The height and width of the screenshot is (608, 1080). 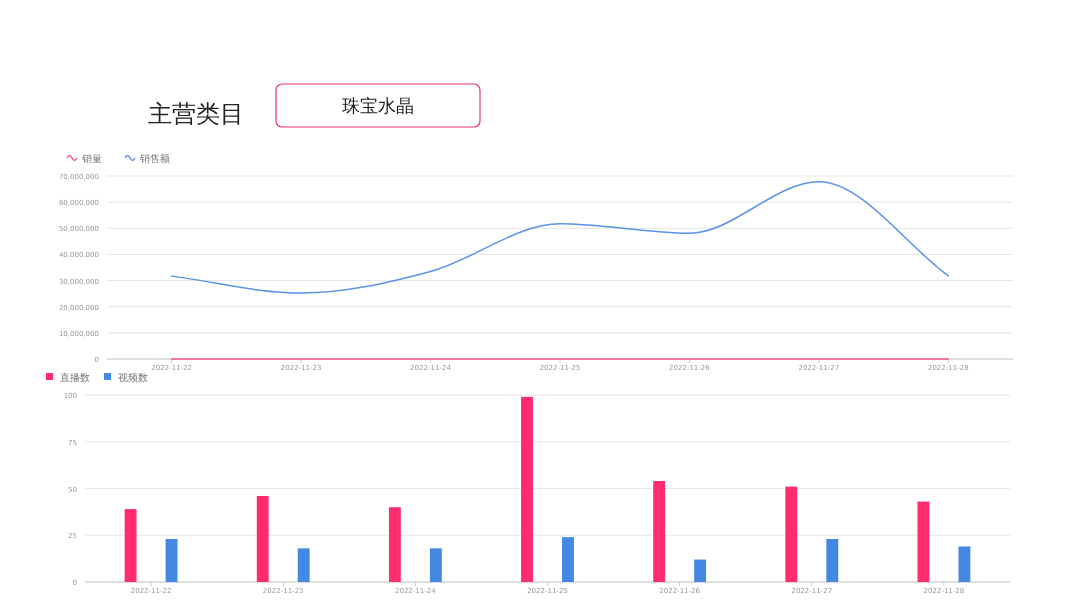 What do you see at coordinates (196, 114) in the screenshot?
I see `chart-title: 主营类目` at bounding box center [196, 114].